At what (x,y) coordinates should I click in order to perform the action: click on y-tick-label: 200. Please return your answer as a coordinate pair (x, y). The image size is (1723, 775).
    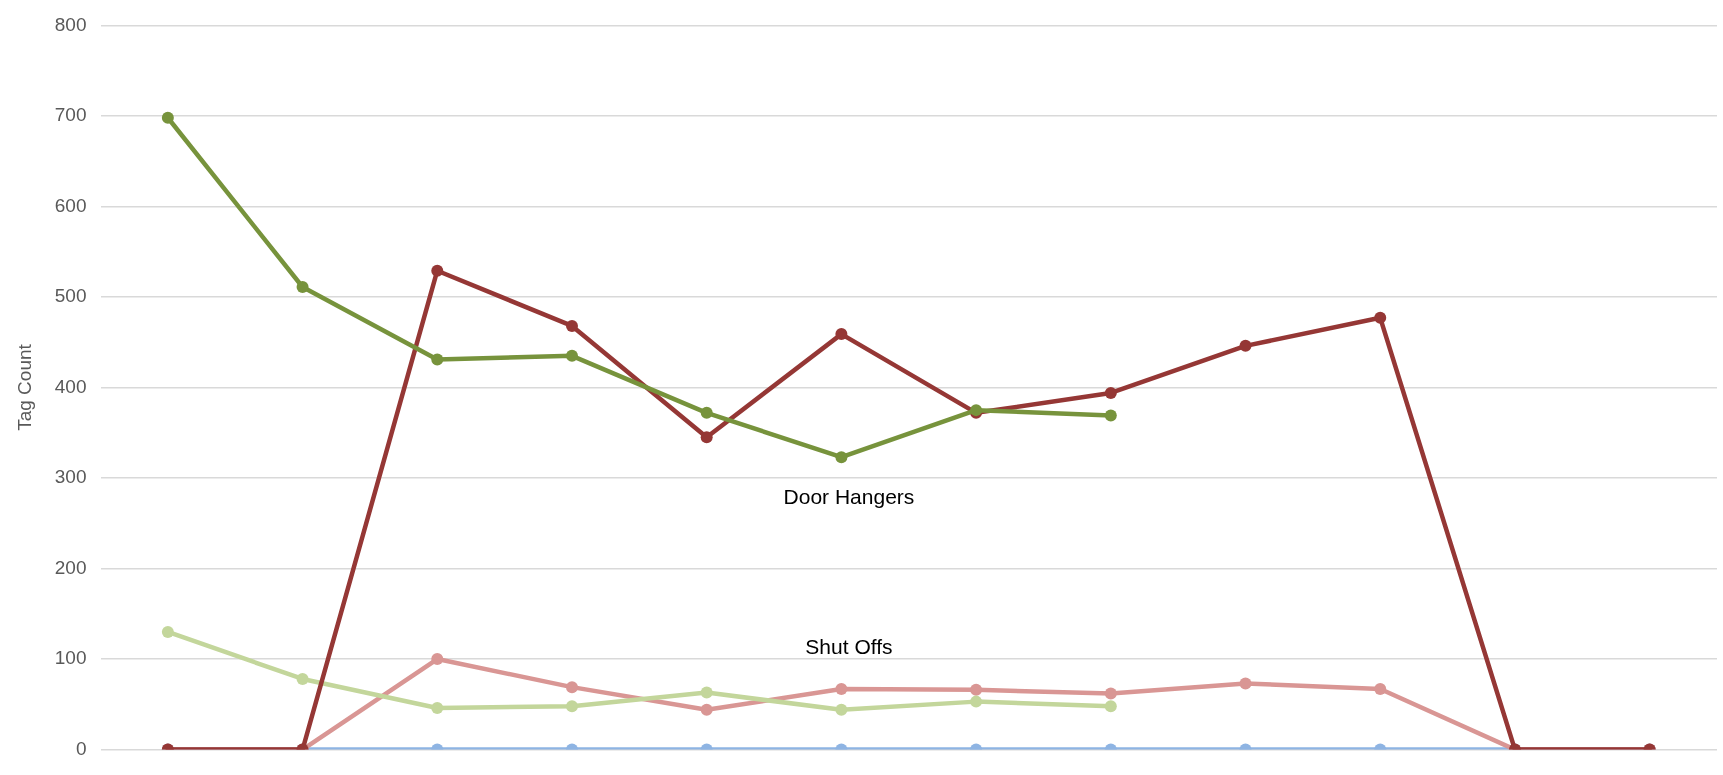
    Looking at the image, I should click on (70, 567).